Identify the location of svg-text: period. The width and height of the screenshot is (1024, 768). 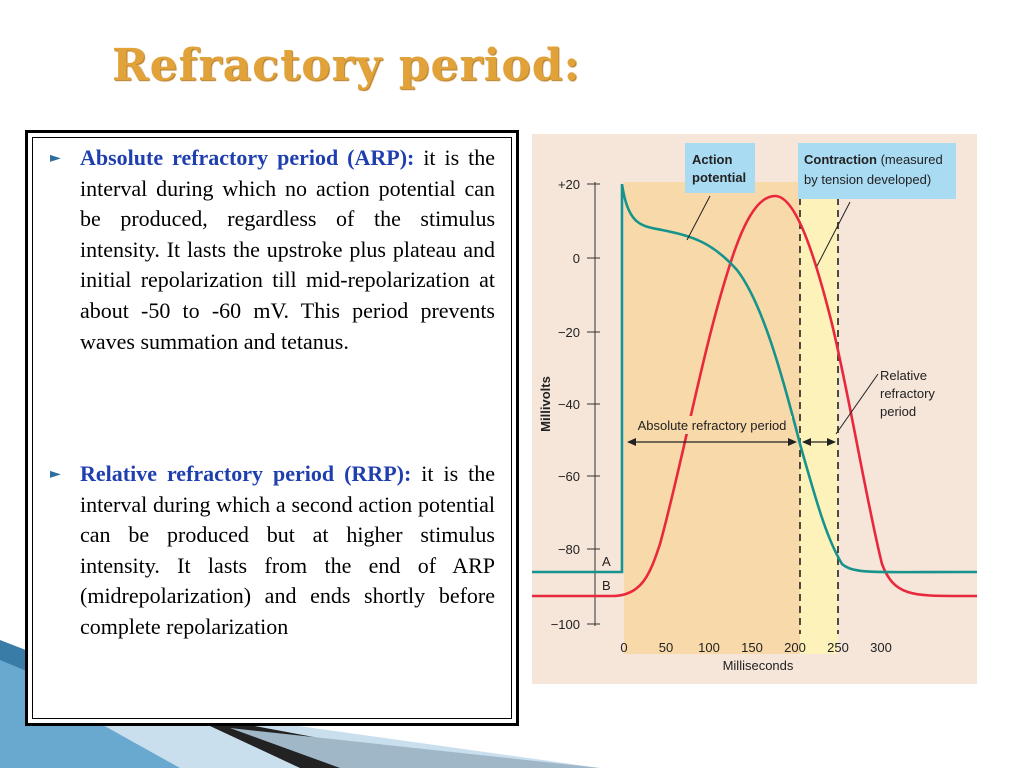
(898, 411).